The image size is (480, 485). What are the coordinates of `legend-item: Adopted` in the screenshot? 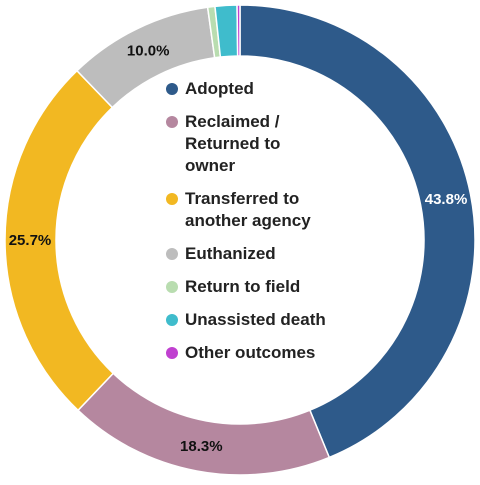 It's located at (263, 89).